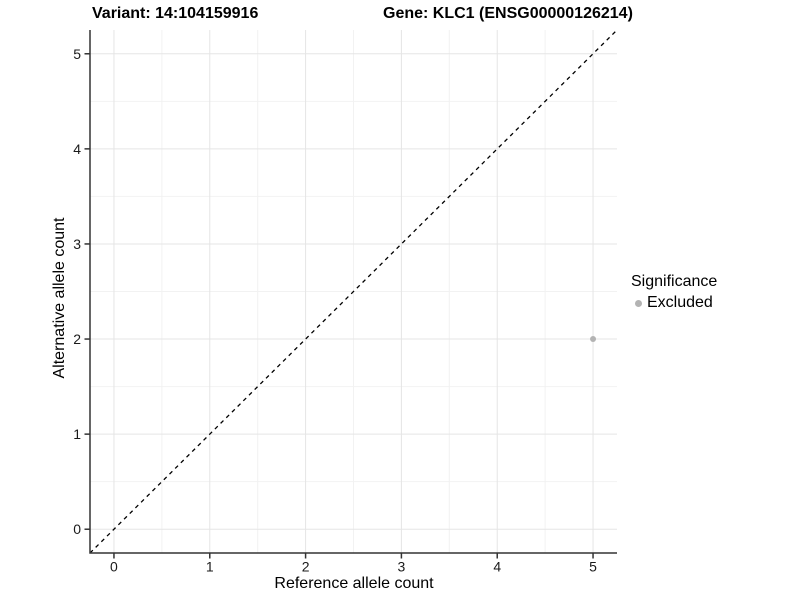 Image resolution: width=800 pixels, height=600 pixels. Describe the element at coordinates (59, 298) in the screenshot. I see `y-axis-label: Alternative allele count` at that location.